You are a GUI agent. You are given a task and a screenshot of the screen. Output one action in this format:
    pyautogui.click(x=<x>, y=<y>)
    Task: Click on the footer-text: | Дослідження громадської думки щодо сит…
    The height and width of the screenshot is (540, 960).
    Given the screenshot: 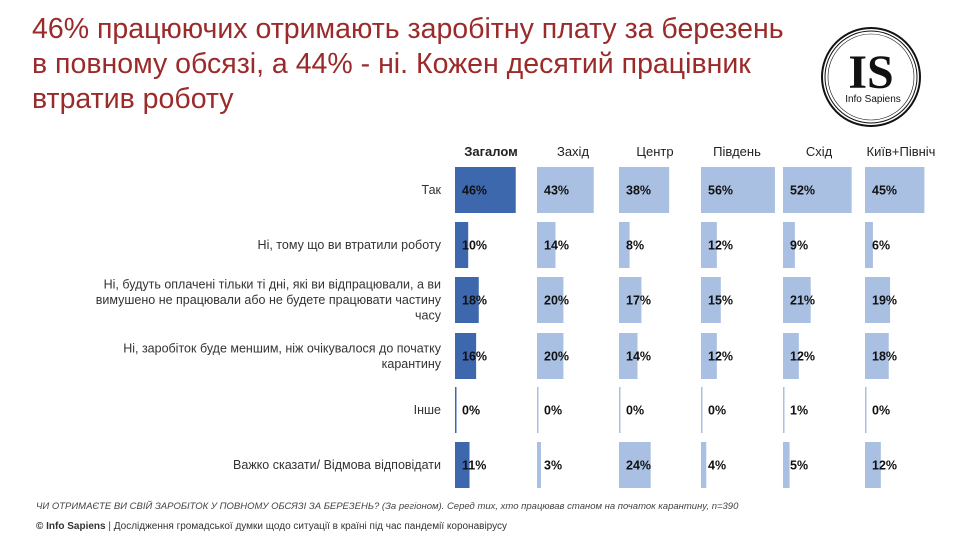 What is the action you would take?
    pyautogui.click(x=306, y=526)
    